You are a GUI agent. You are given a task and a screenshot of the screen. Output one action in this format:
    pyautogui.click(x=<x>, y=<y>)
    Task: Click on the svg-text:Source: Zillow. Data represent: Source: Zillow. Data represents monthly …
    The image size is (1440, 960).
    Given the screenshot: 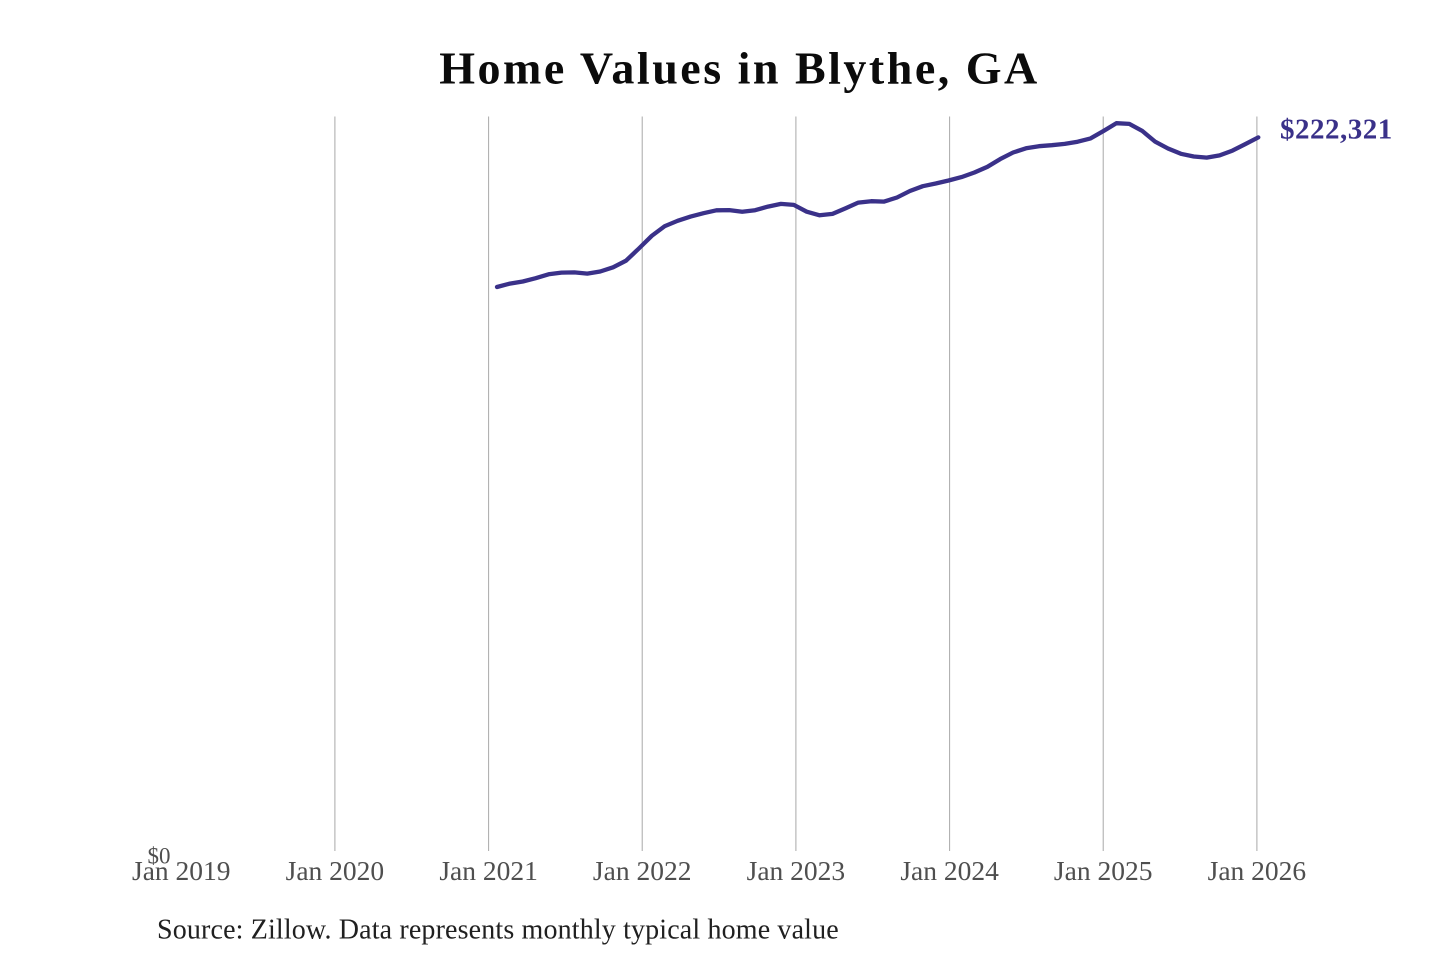 What is the action you would take?
    pyautogui.click(x=498, y=930)
    